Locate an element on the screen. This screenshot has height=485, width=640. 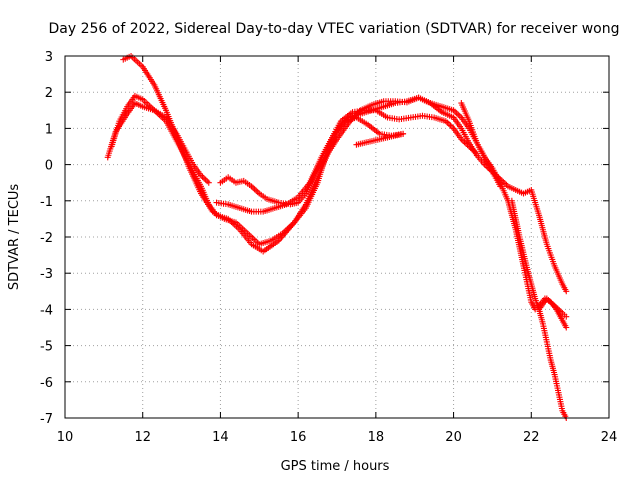
y-tick-label: 2 is located at coordinates (49, 93).